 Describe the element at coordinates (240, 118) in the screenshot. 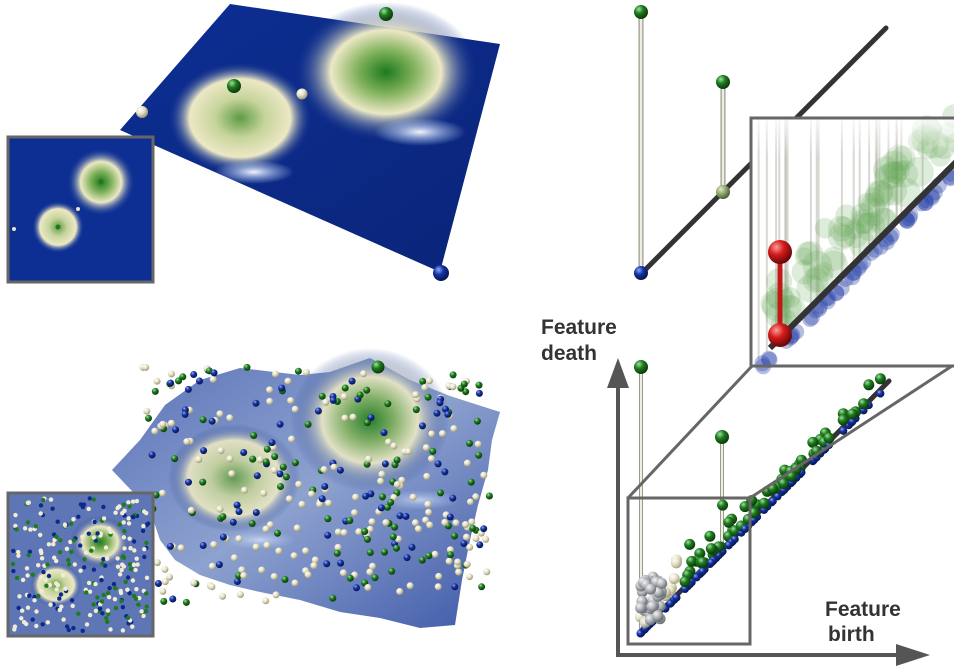

I see `terrain-hill-small` at that location.